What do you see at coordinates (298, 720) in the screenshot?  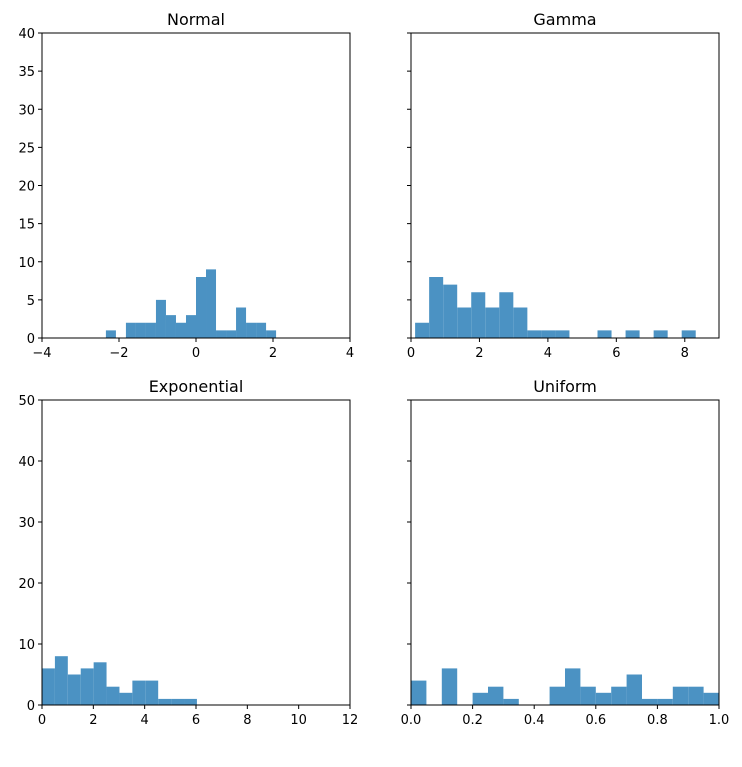 I see `x-tick-label: 10` at bounding box center [298, 720].